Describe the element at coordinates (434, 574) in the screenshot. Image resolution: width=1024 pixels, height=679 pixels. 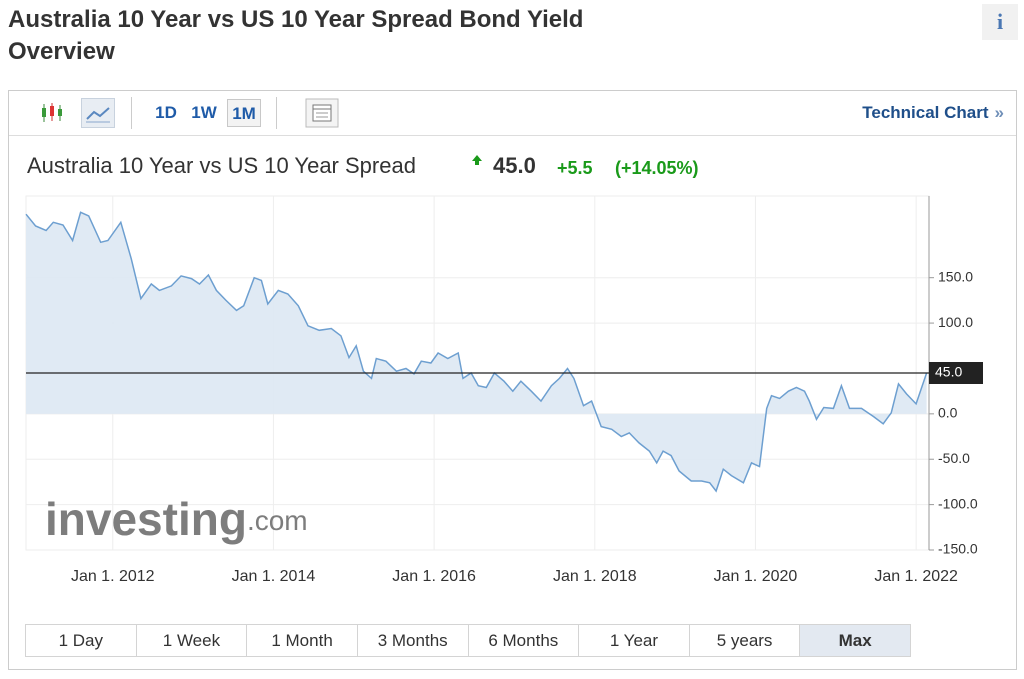
I see `x-tick-label: Jan 1, 2016` at that location.